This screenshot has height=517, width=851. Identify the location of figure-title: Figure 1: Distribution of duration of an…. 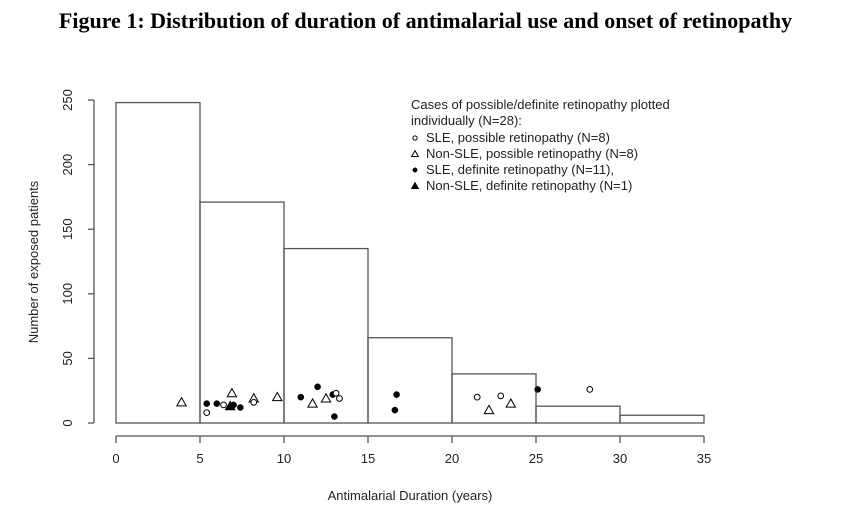
(425, 20).